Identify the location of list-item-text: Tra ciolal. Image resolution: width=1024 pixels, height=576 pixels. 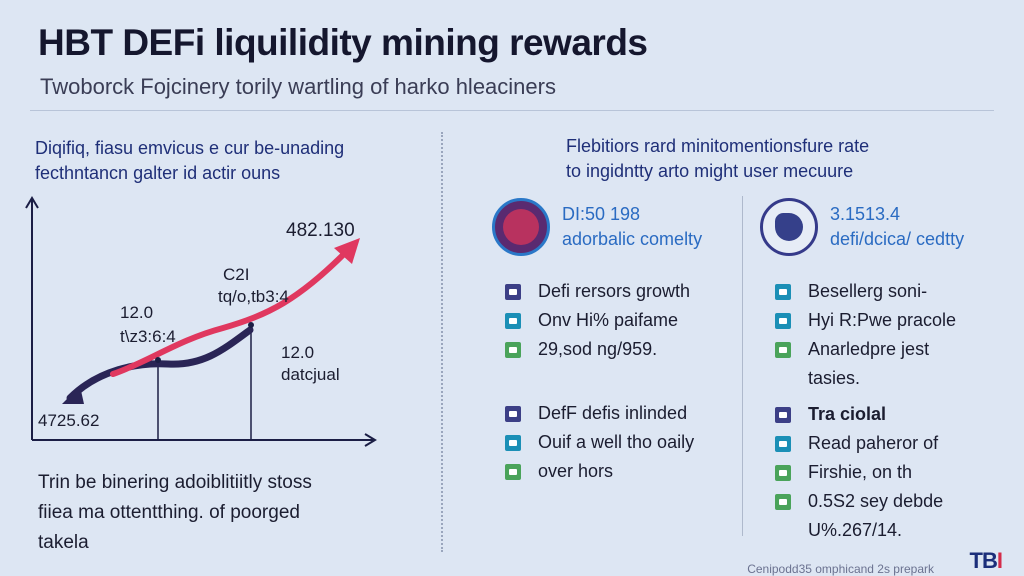
(847, 414).